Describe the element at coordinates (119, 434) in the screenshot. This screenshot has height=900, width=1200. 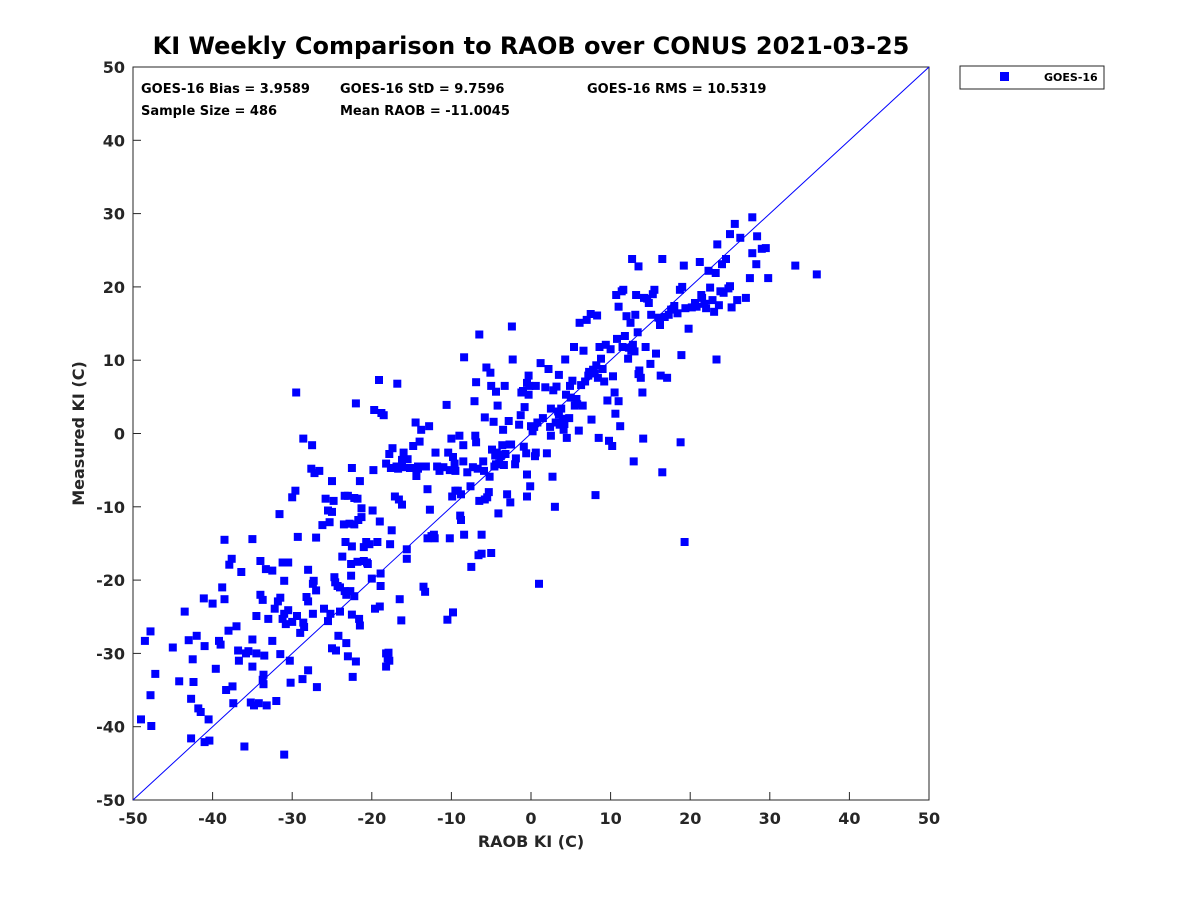
I see `y-tick-label: 0` at that location.